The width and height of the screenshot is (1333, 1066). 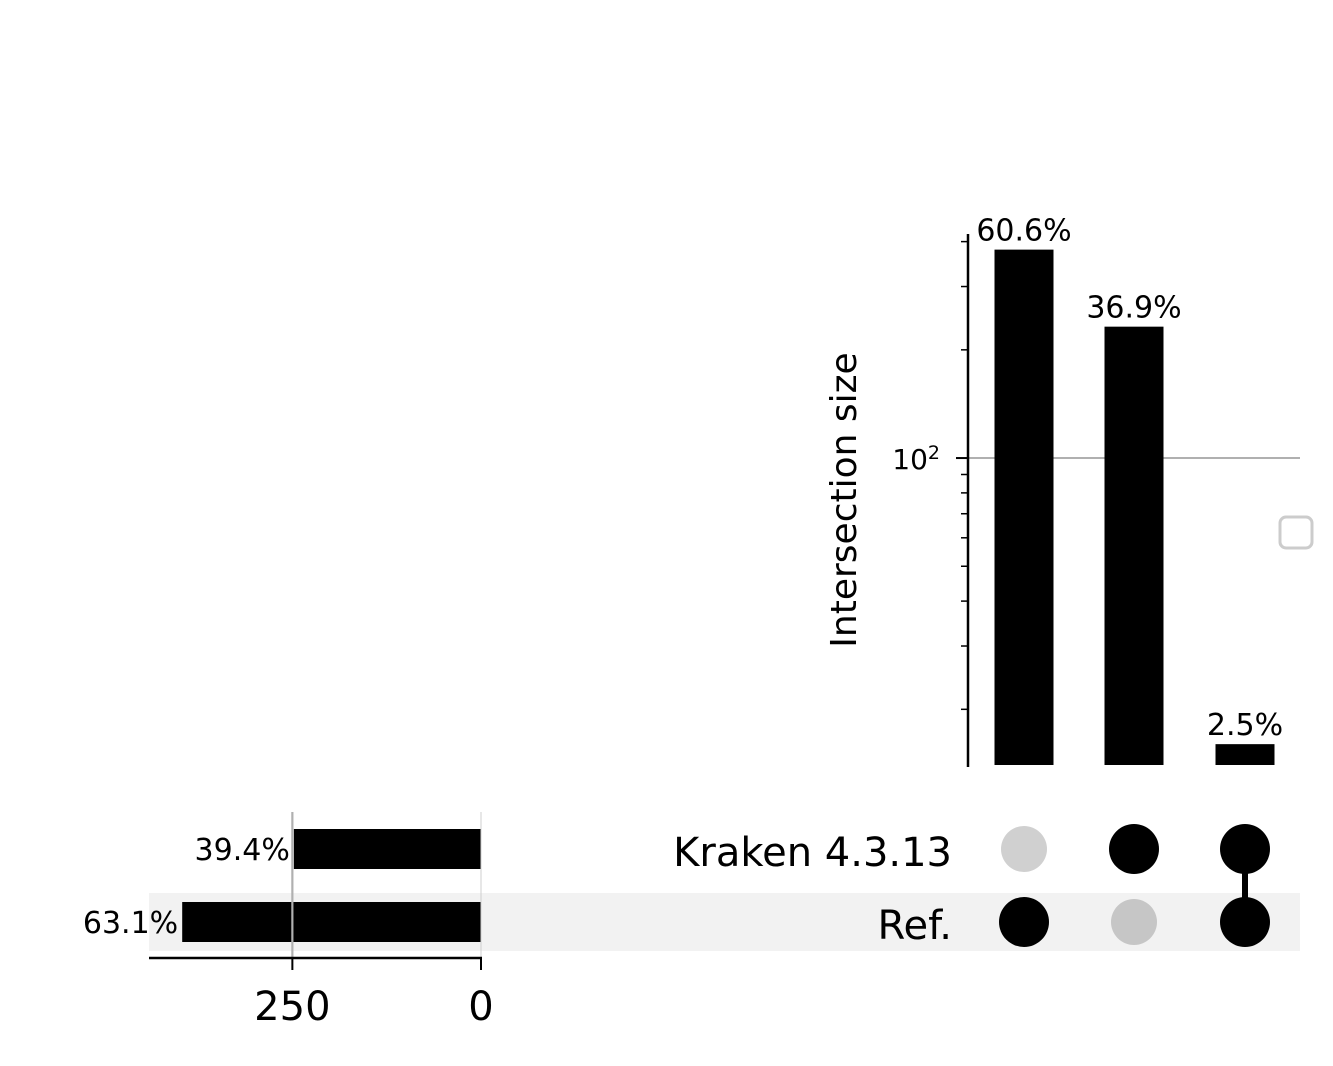 What do you see at coordinates (812, 853) in the screenshot?
I see `set-name-label: Kraken 4.3.13` at bounding box center [812, 853].